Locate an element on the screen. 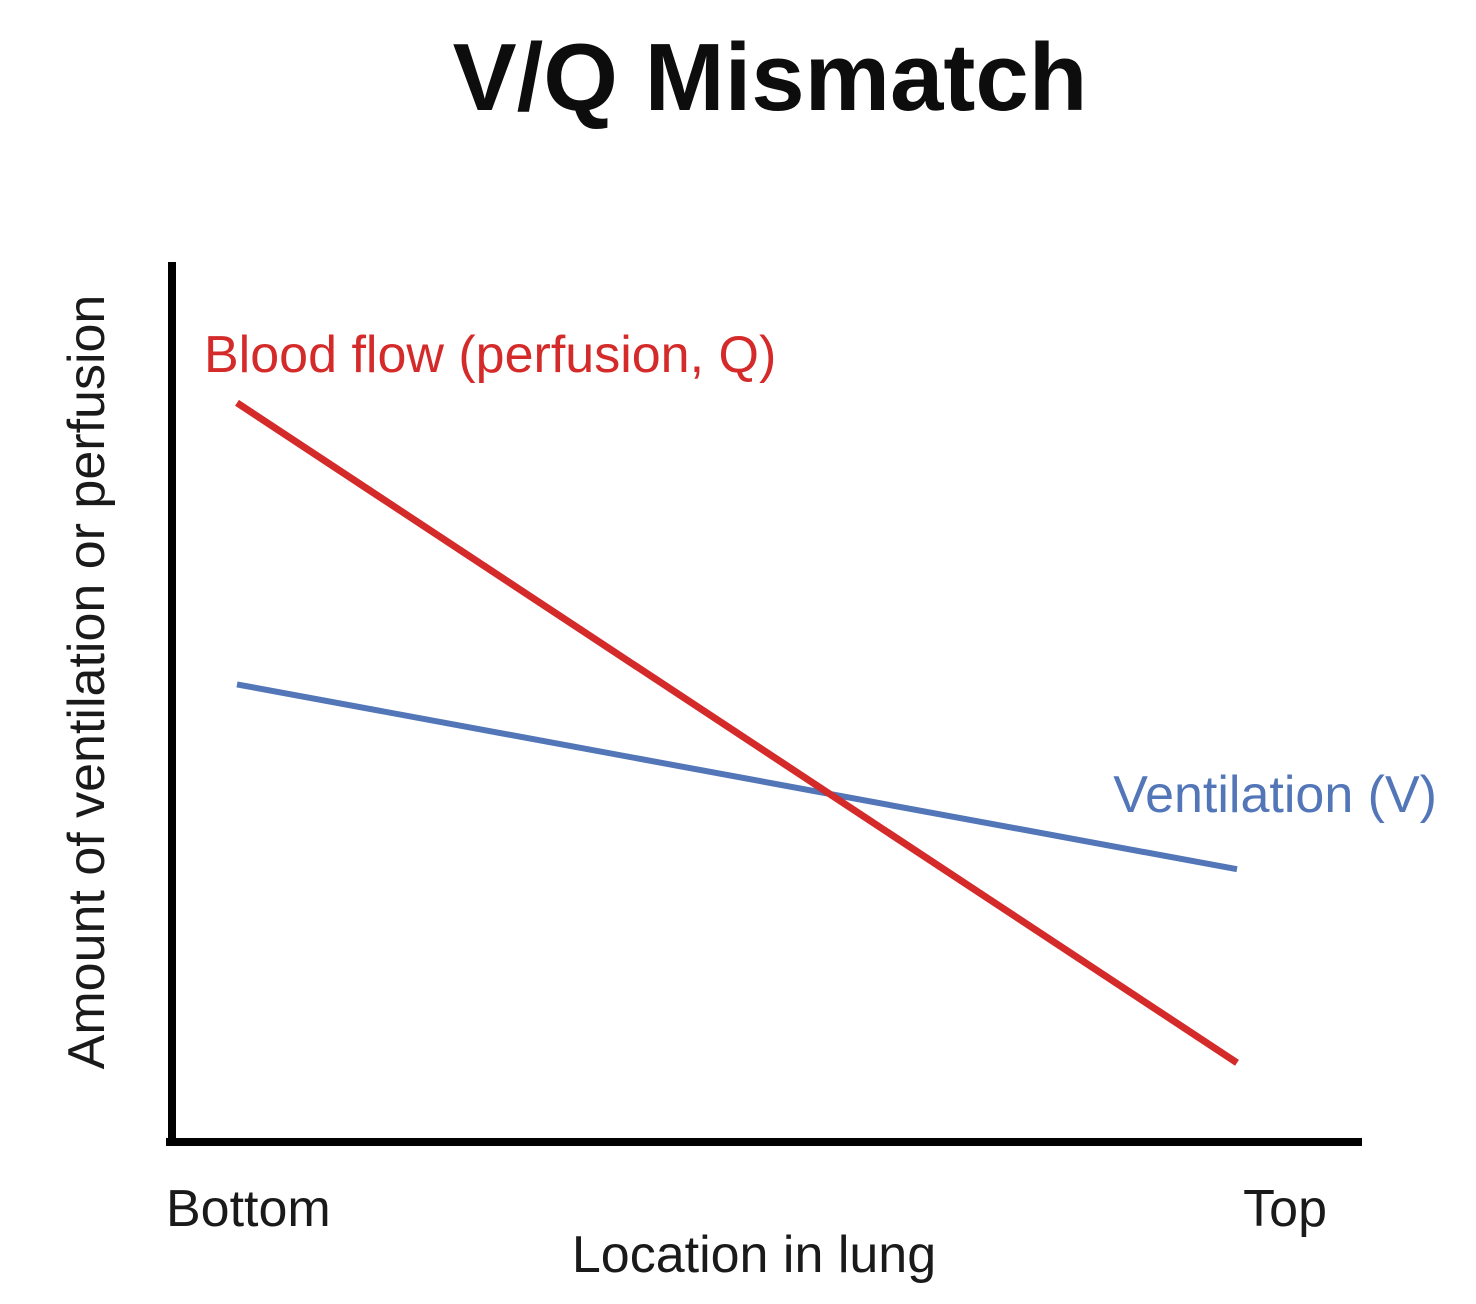  chart-title: V/Q Mismatch is located at coordinates (770, 77).